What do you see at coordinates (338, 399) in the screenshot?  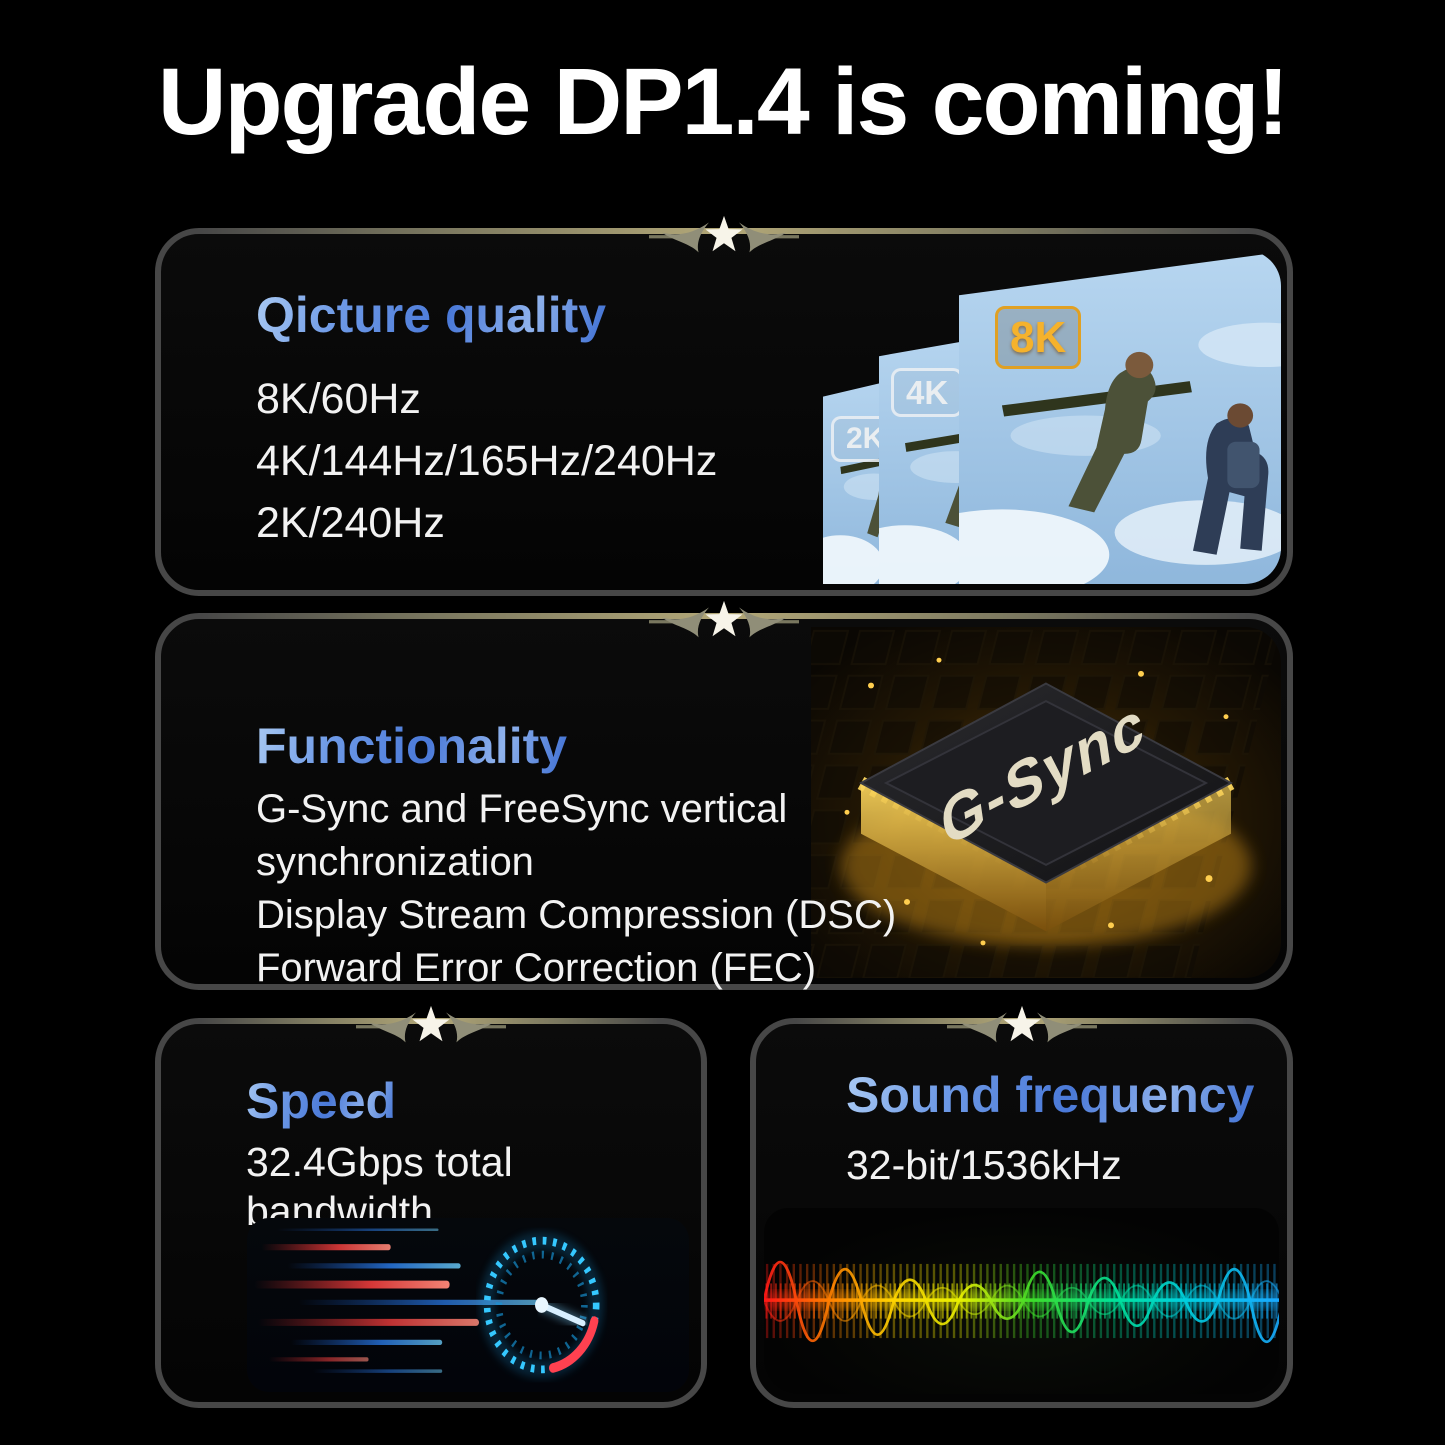 I see `spec-8k: 8K/60Hz` at bounding box center [338, 399].